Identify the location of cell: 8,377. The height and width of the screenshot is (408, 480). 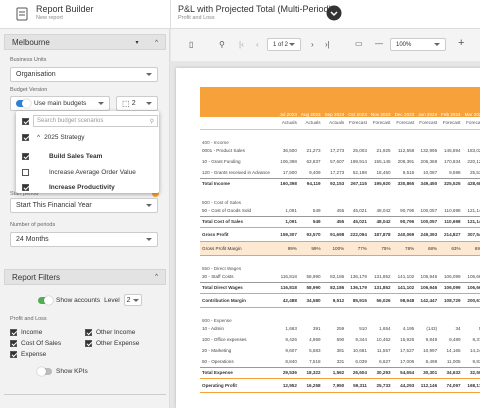
(476, 339).